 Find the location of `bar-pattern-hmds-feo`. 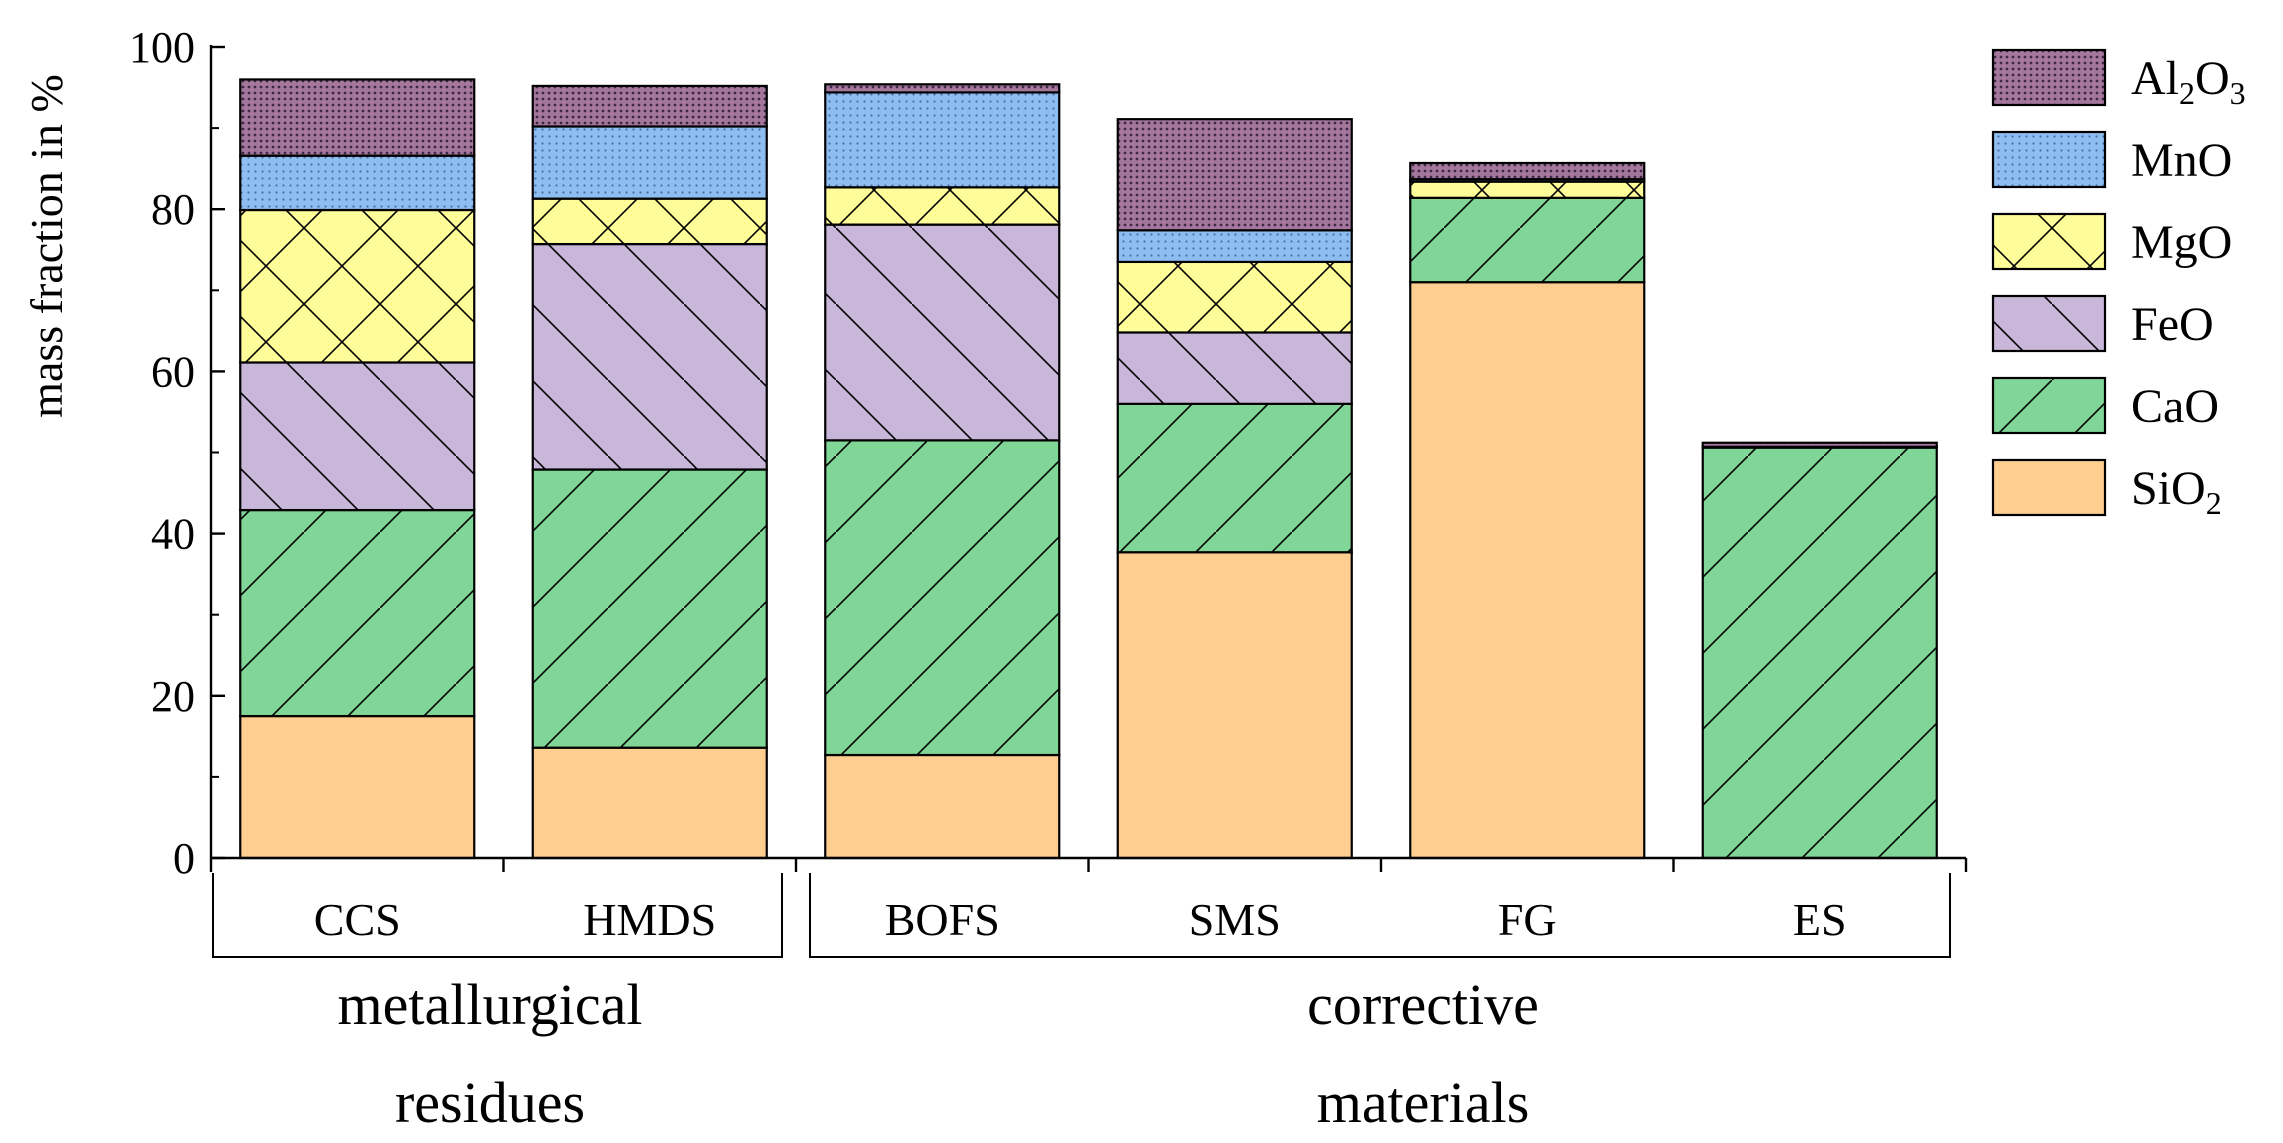

bar-pattern-hmds-feo is located at coordinates (649, 357).